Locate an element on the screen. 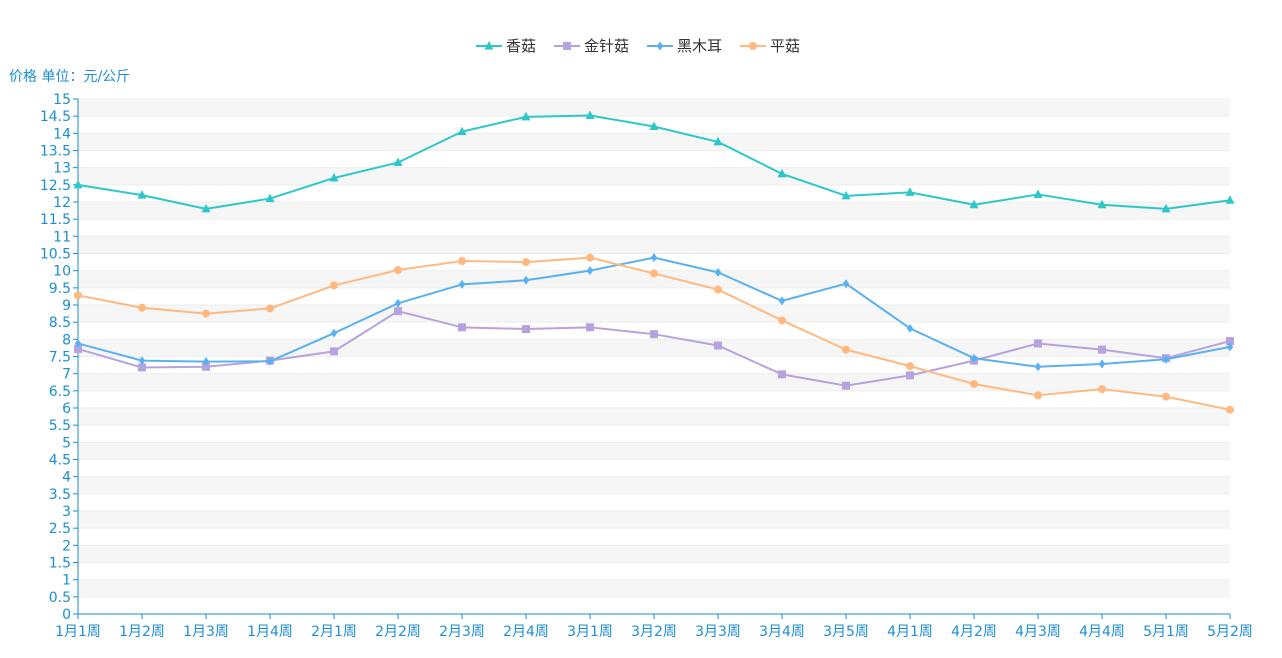 This screenshot has width=1282, height=658. x-tick-label: 2月3周 is located at coordinates (462, 632).